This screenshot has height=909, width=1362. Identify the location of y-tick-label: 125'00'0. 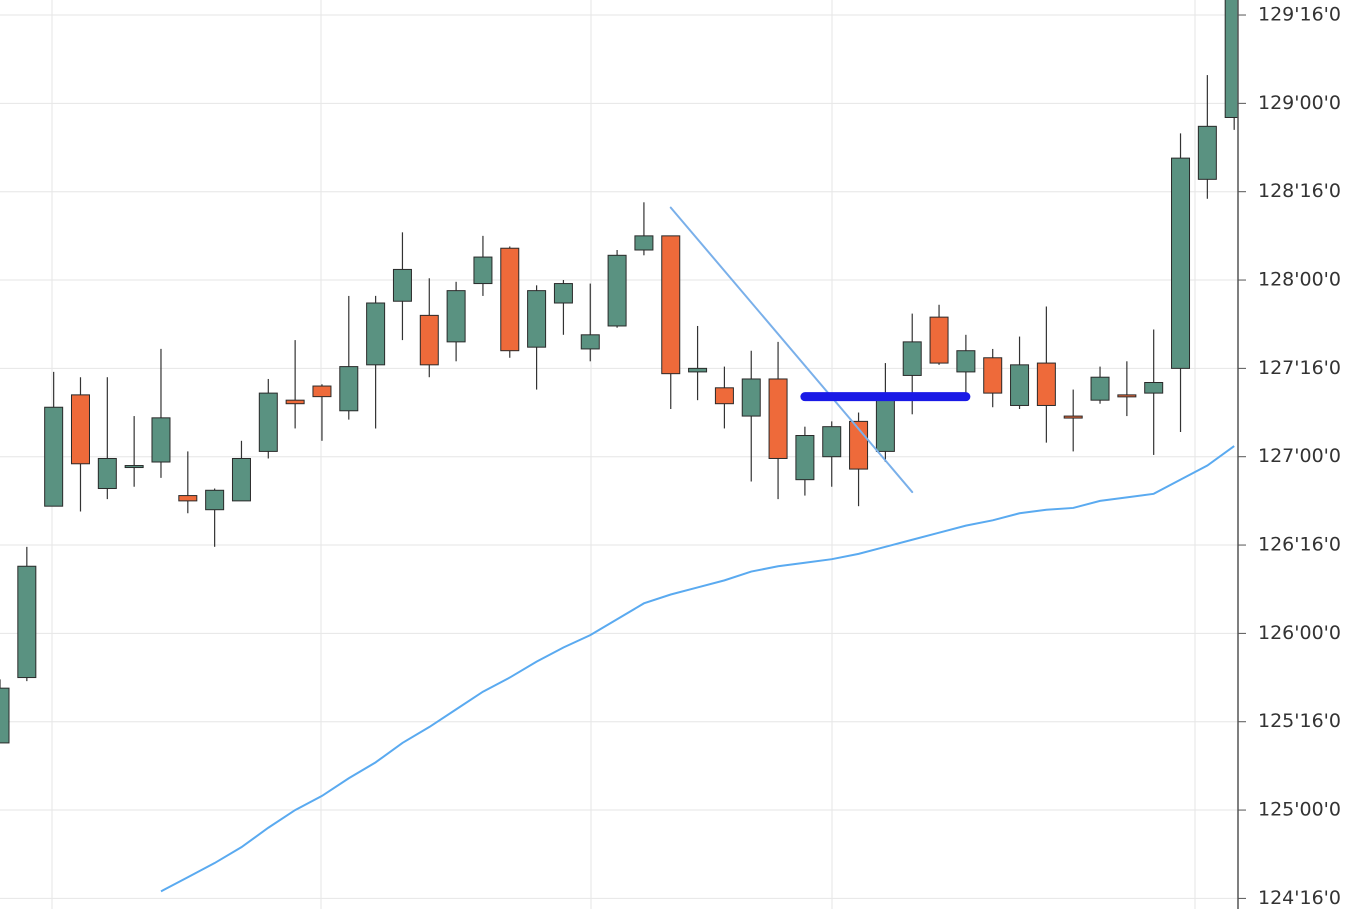
(1299, 810).